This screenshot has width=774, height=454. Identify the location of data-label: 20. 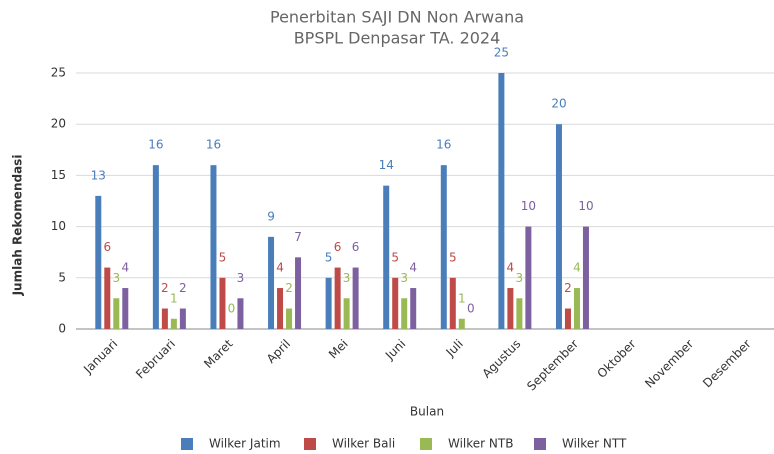
(558, 104).